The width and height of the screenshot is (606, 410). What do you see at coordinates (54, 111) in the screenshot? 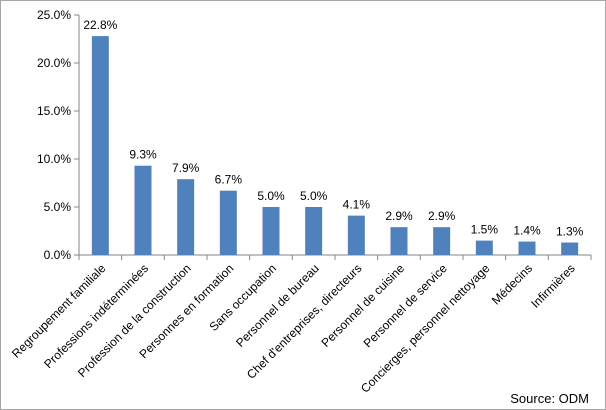
I see `y-tick-label: 15.0%` at bounding box center [54, 111].